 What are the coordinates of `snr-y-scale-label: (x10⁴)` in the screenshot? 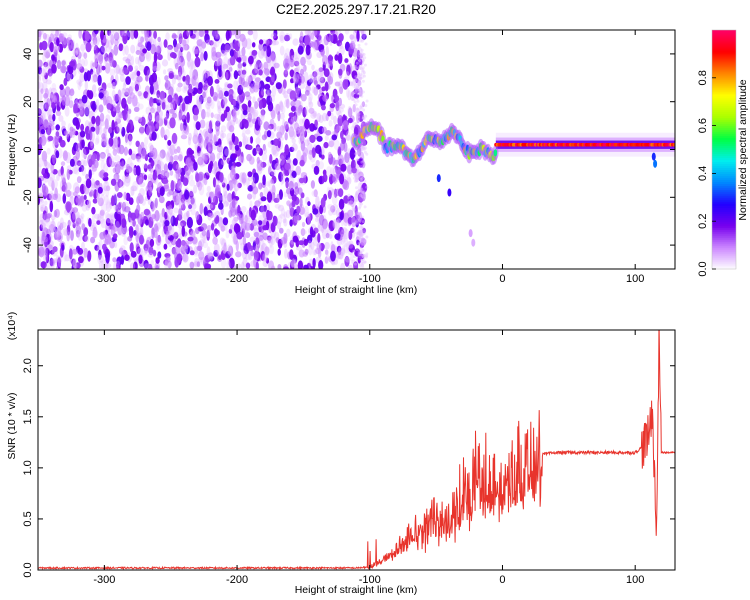 It's located at (12, 326).